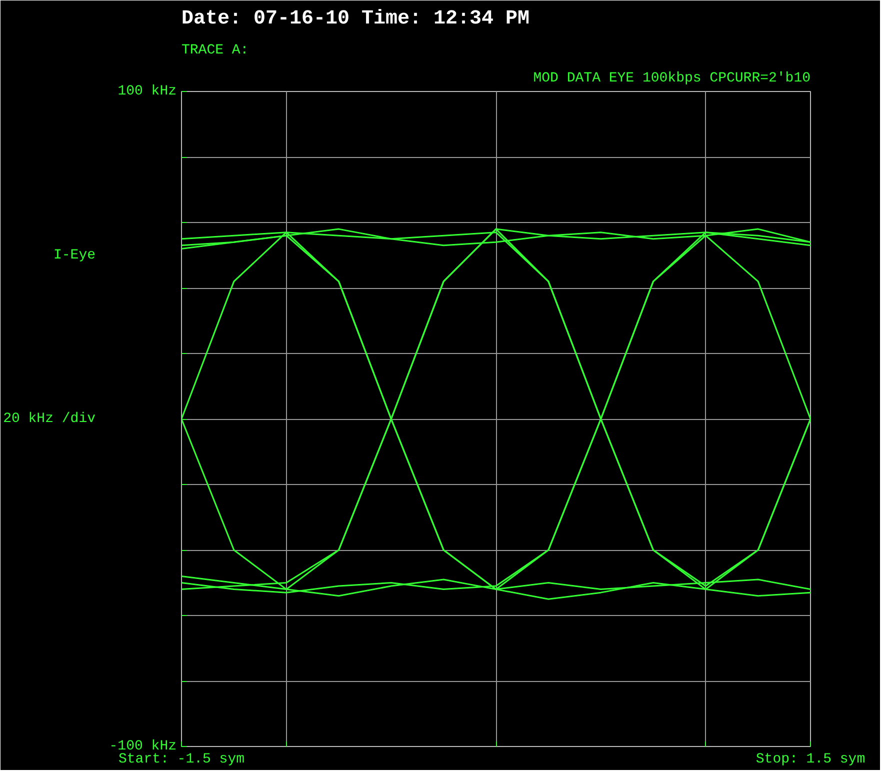 The height and width of the screenshot is (778, 885). What do you see at coordinates (147, 92) in the screenshot?
I see `y-tick-label: 100 kHz` at bounding box center [147, 92].